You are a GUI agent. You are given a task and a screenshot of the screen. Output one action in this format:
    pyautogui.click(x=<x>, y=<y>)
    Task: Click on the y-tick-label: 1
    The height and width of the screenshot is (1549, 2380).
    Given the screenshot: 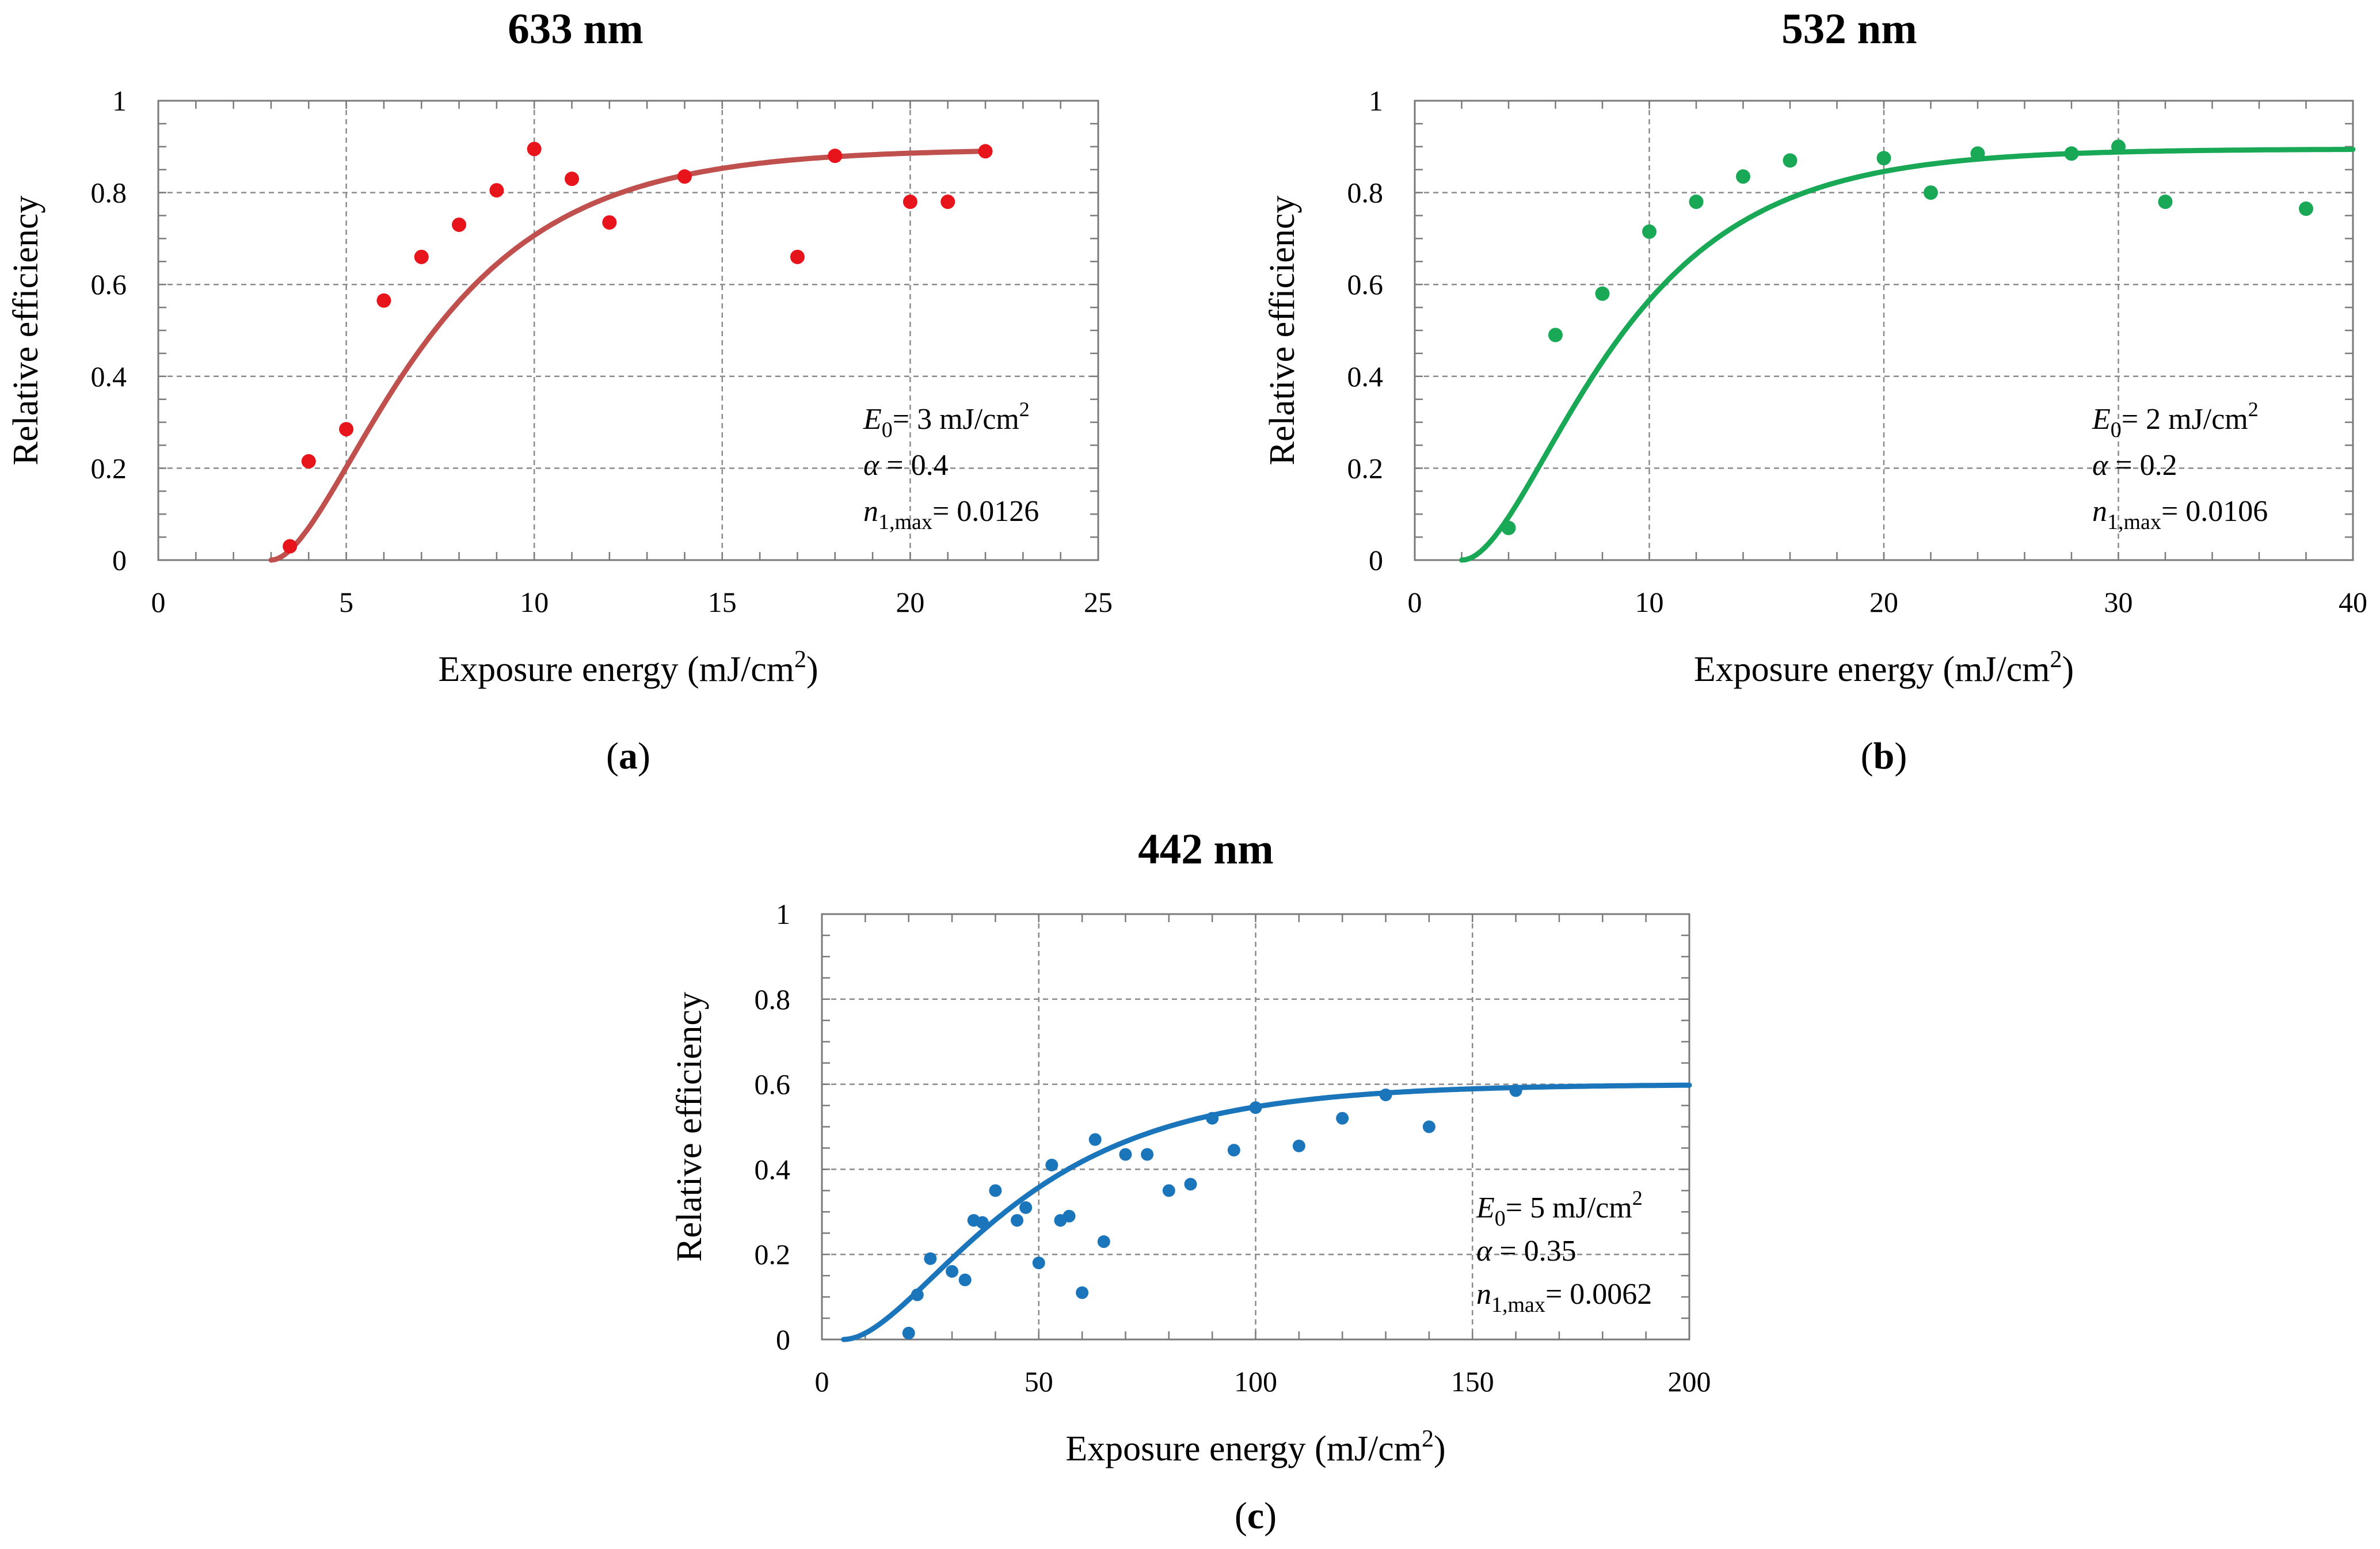 What is the action you would take?
    pyautogui.click(x=783, y=914)
    